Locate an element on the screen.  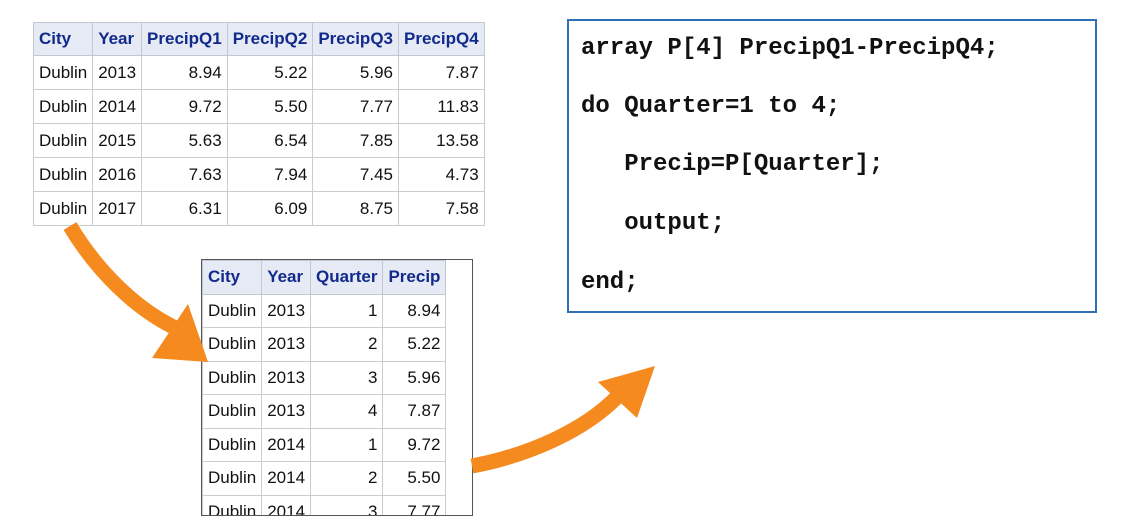
table-row: Dublin 2015 5.63 6.54 7.85 13.58 is located at coordinates (258, 140).